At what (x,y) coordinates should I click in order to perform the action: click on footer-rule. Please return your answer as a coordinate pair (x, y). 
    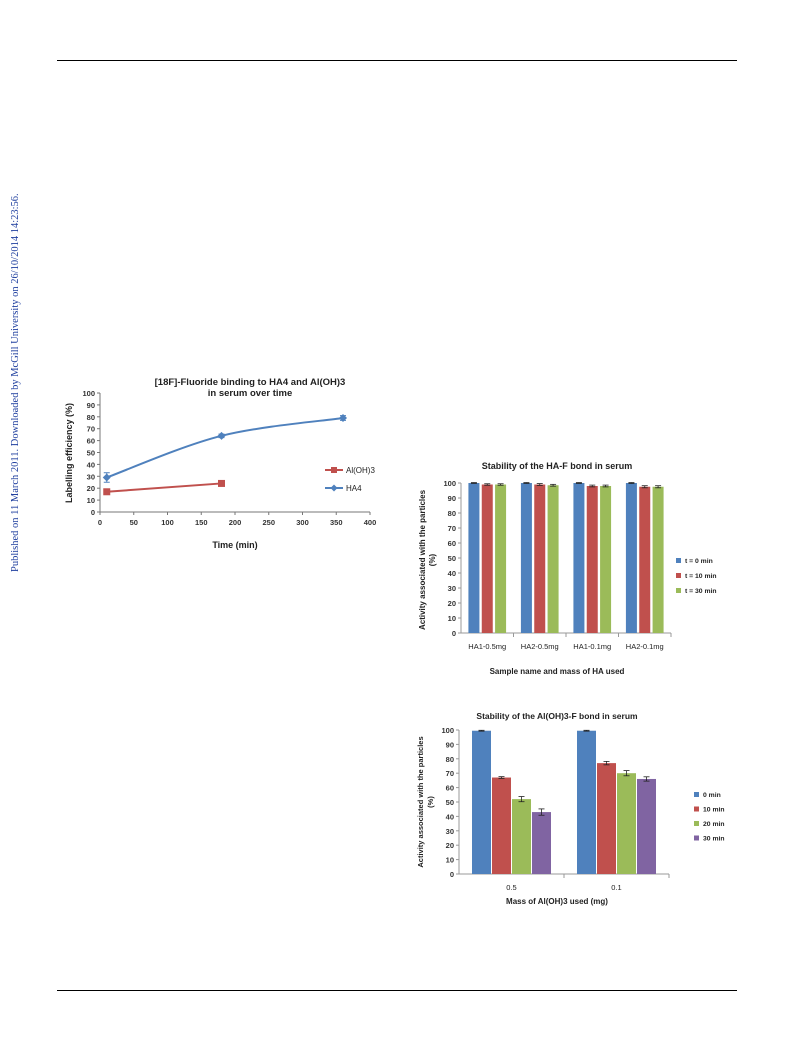
    Looking at the image, I should click on (397, 990).